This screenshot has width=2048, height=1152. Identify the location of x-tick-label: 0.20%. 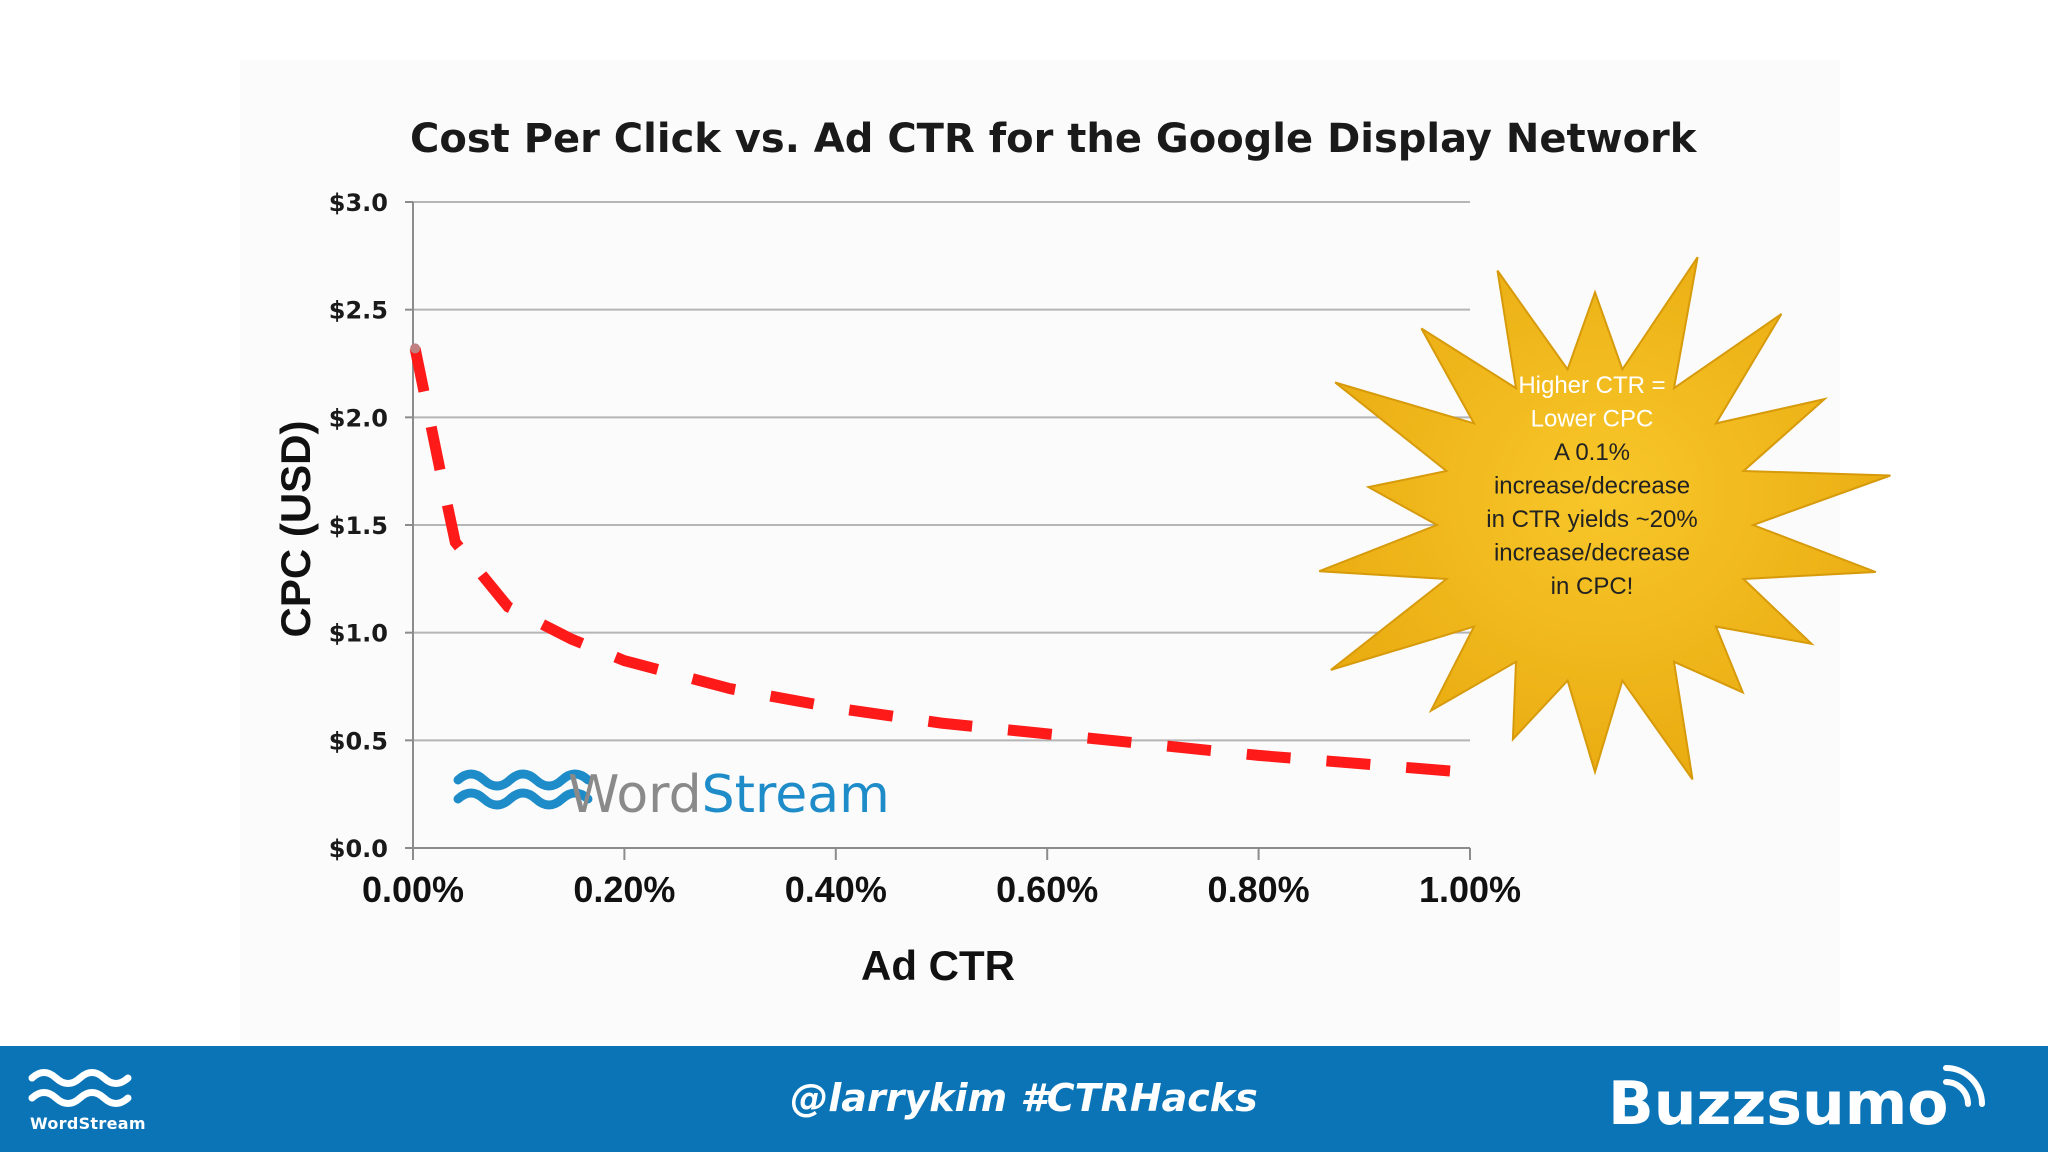
(624, 889).